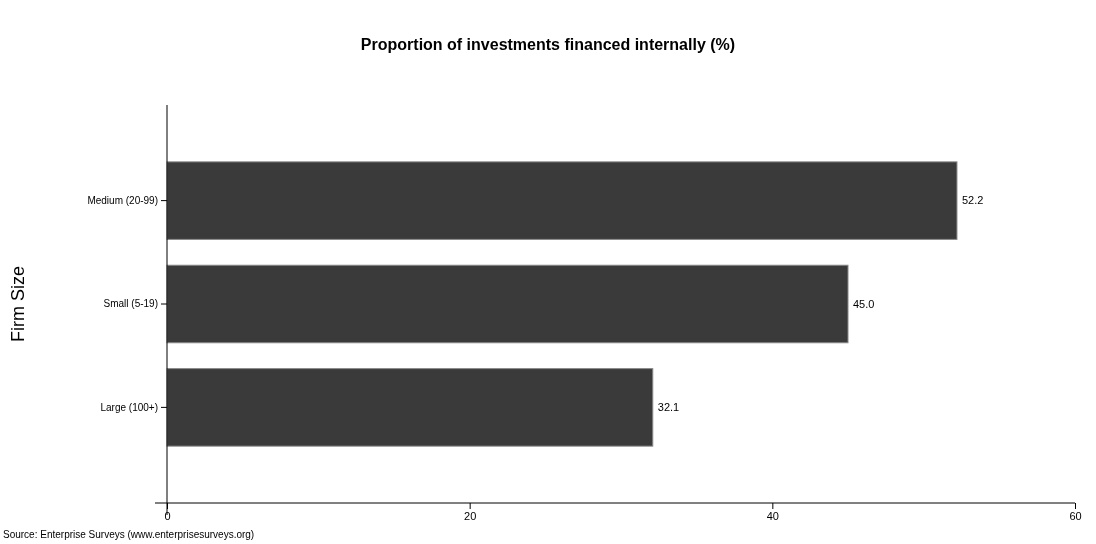 This screenshot has width=1096, height=544. Describe the element at coordinates (864, 303) in the screenshot. I see `data-label: 45.0` at that location.